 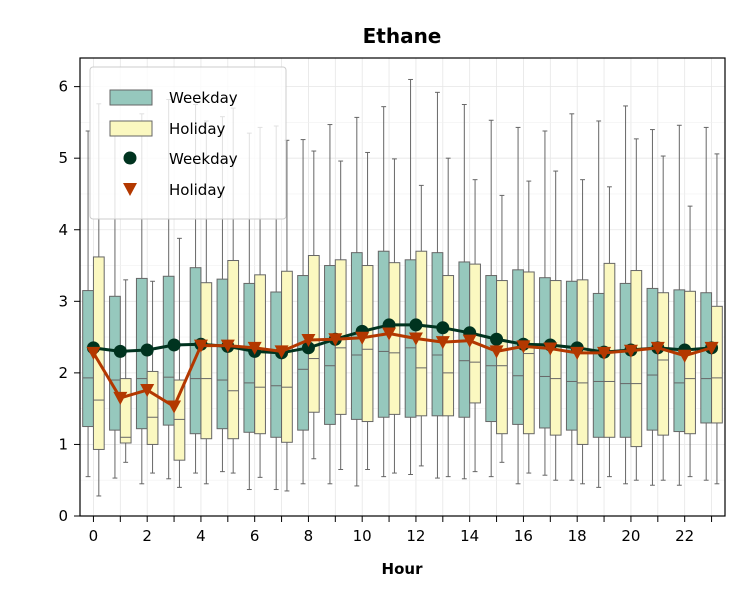 I want to click on x-tick-label: 22, so click(x=684, y=536).